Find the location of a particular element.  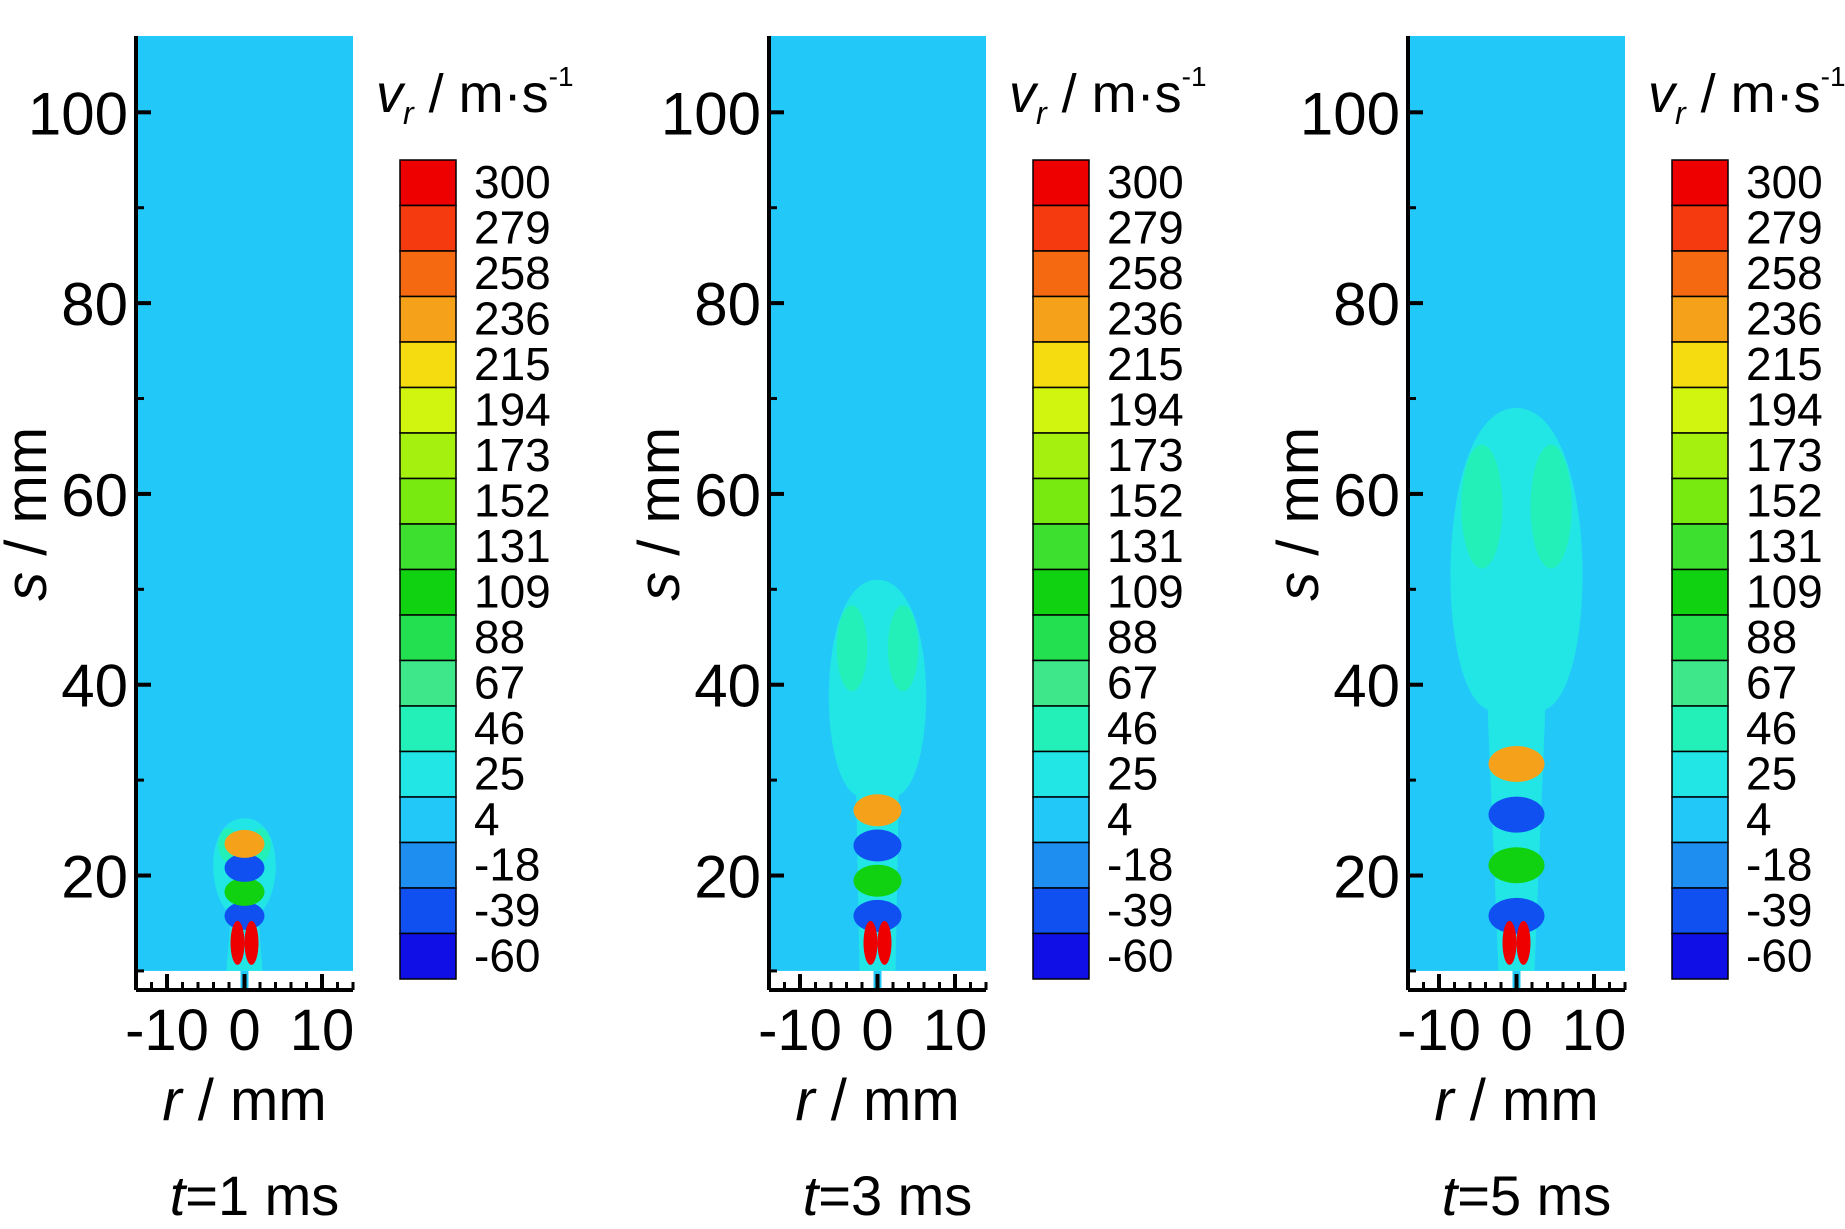

x-tick-label: -10 is located at coordinates (1439, 1030).